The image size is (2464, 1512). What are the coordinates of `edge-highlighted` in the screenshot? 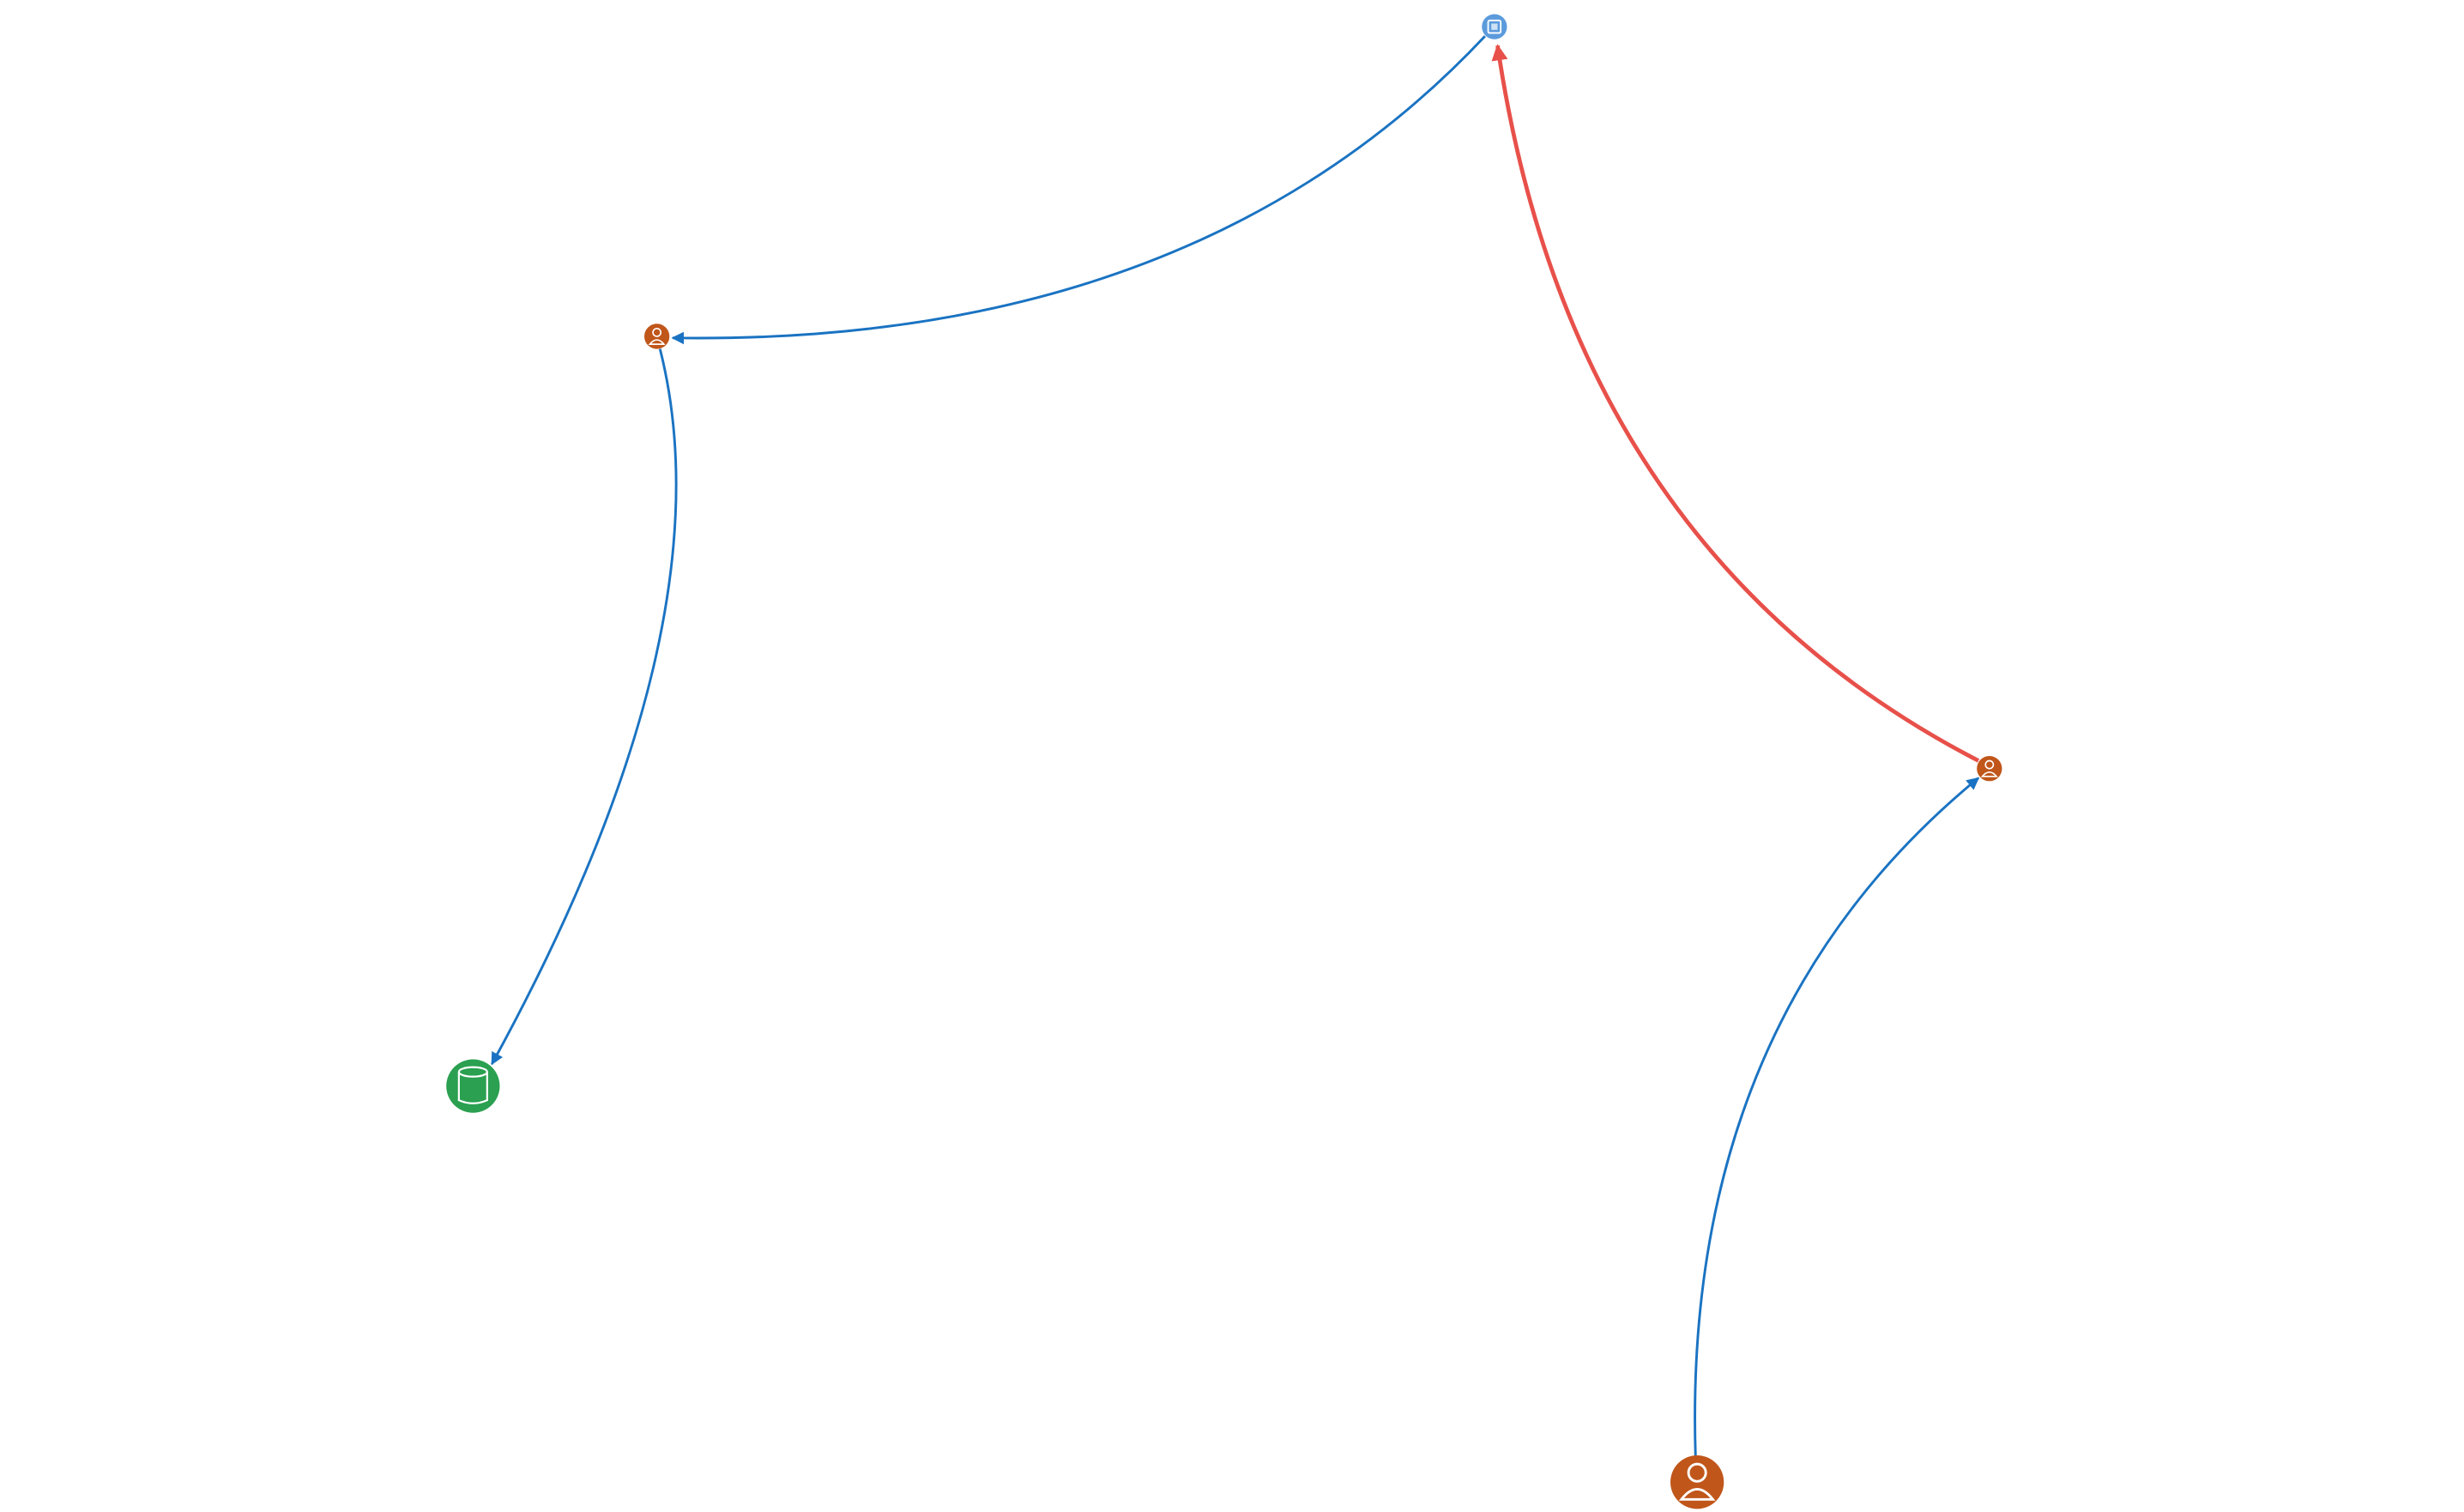 It's located at (1735, 403).